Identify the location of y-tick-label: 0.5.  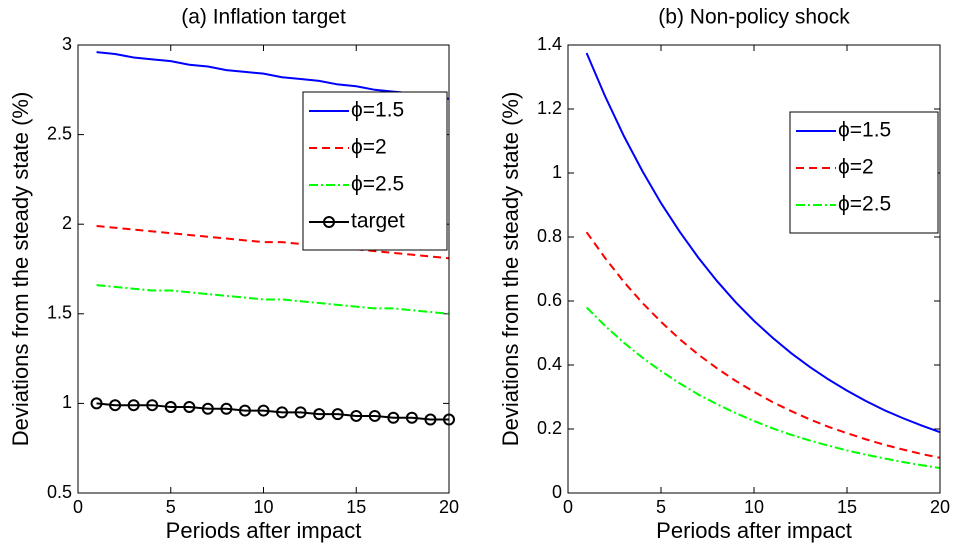
(59, 492).